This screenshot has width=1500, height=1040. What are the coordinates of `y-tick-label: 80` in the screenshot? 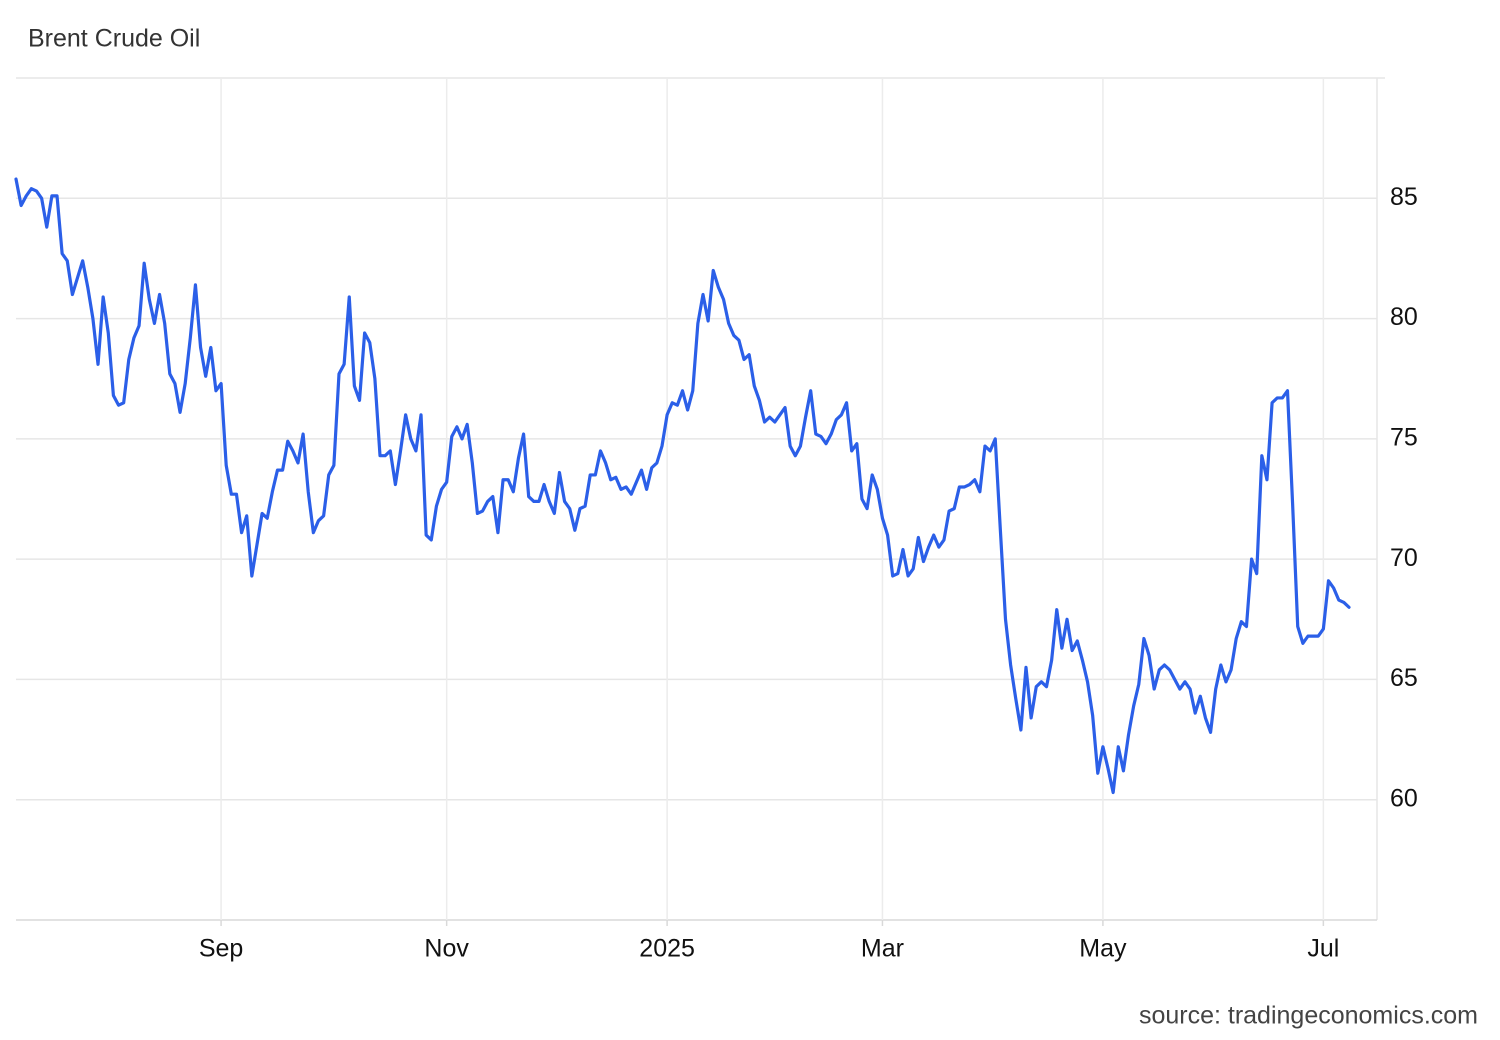 It's located at (1404, 317).